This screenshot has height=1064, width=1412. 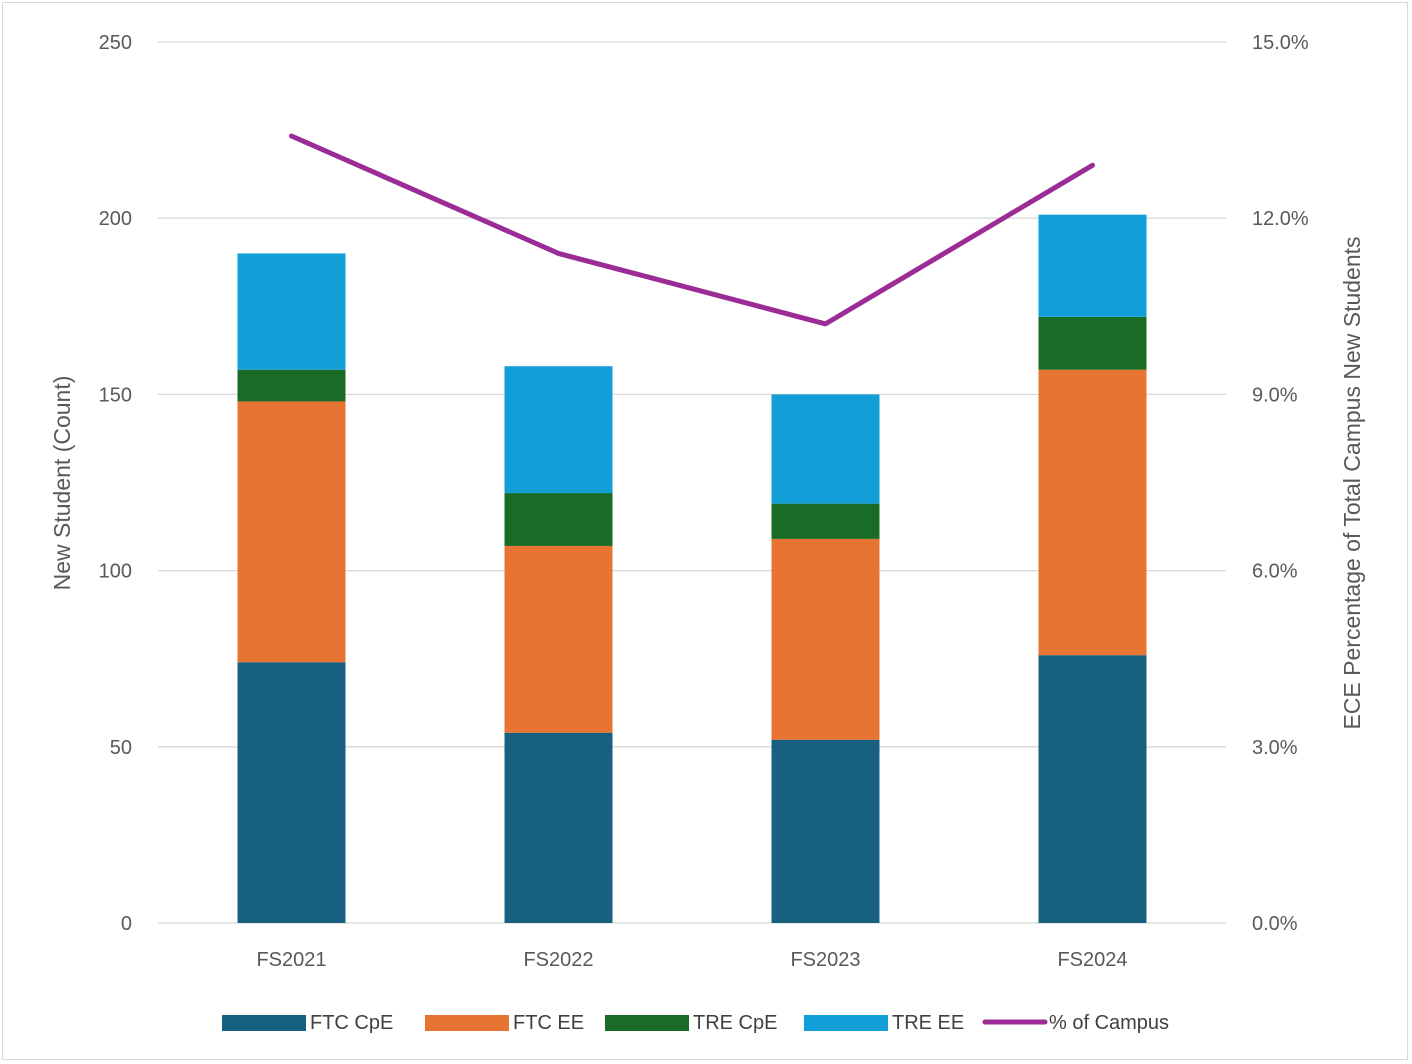 What do you see at coordinates (115, 219) in the screenshot?
I see `y-tick-label: 200` at bounding box center [115, 219].